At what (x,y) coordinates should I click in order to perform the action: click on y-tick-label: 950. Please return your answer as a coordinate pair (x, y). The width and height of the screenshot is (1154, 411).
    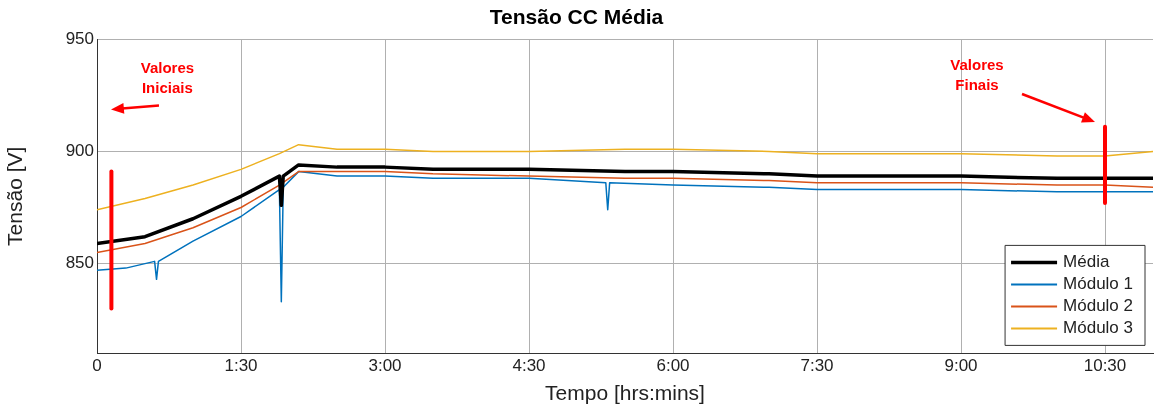
    Looking at the image, I should click on (79, 38).